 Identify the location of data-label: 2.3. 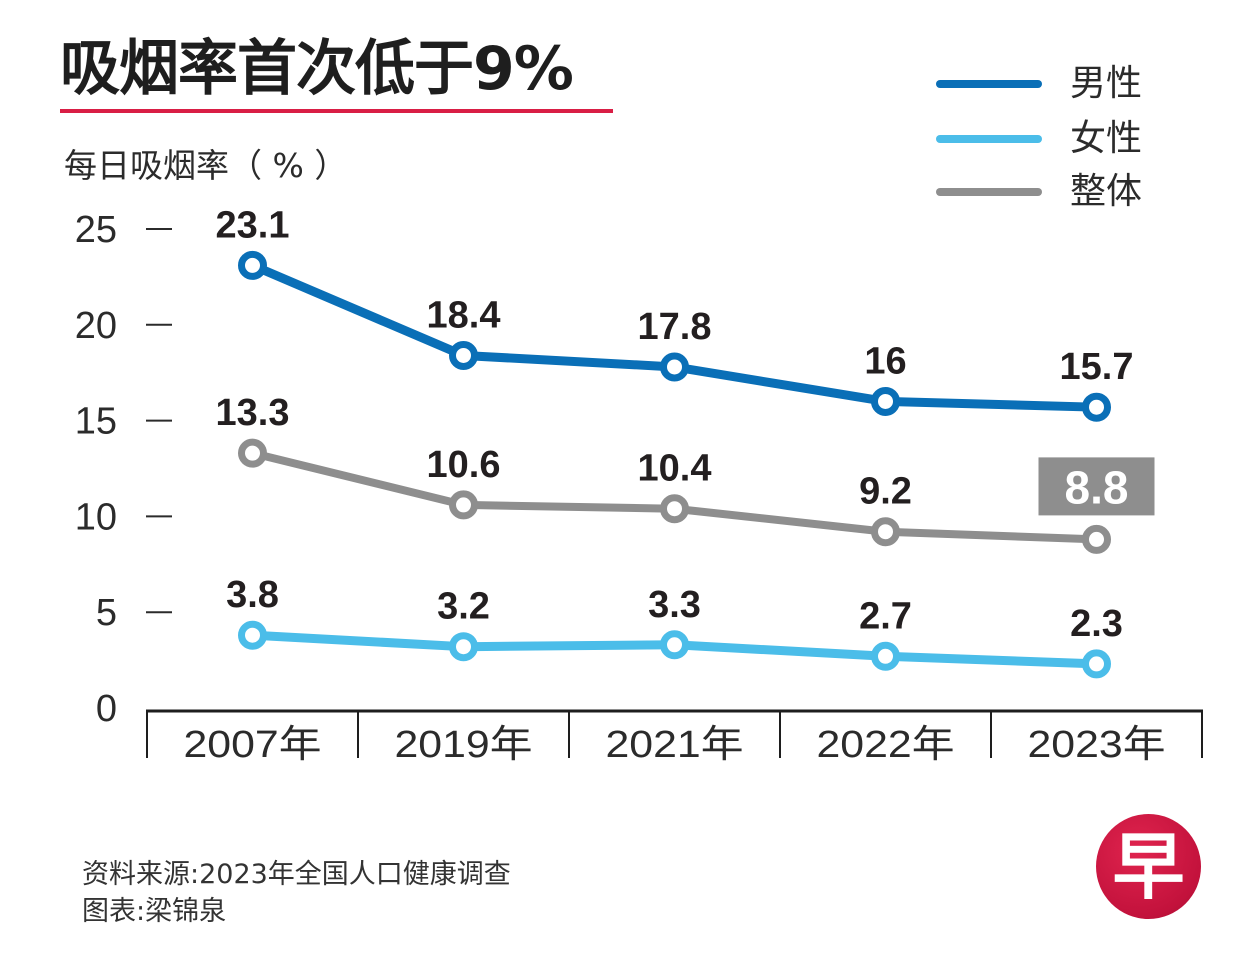
(1096, 624).